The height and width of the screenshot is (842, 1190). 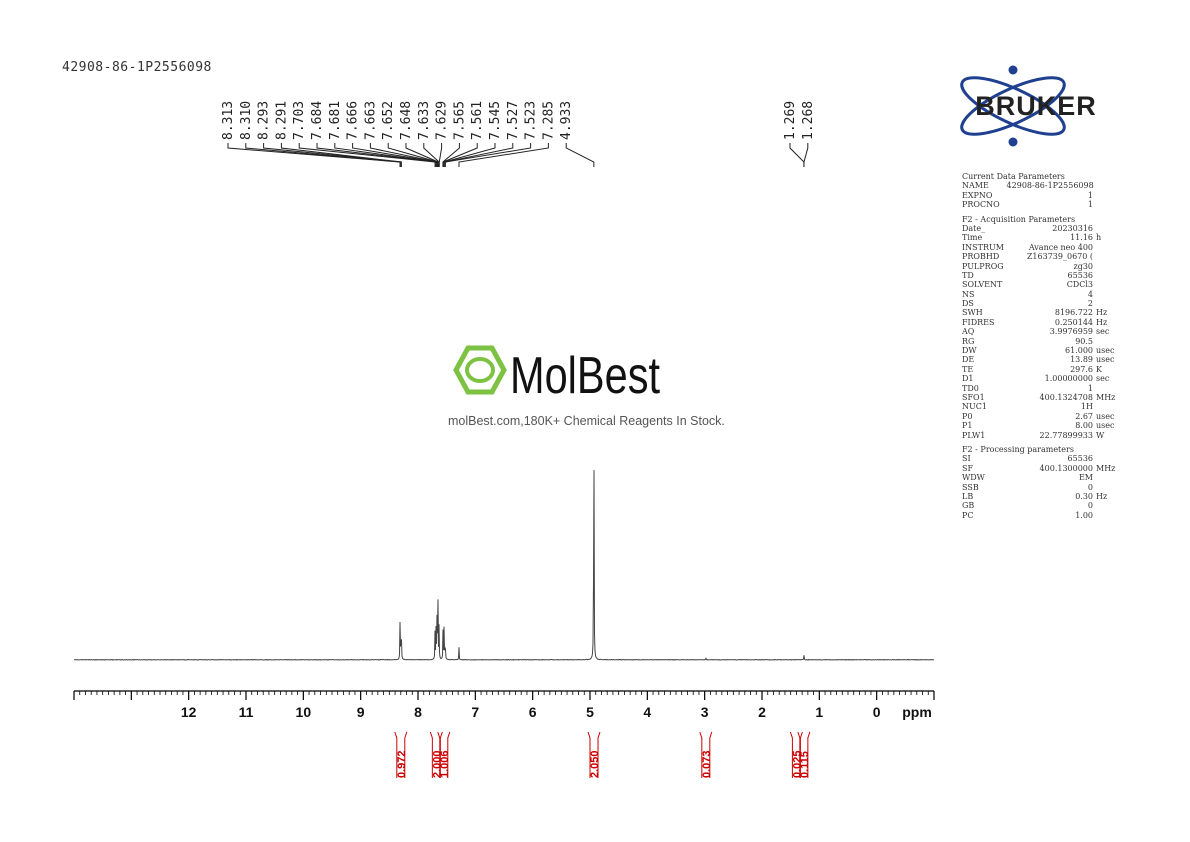 I want to click on parameter-row: NUC1 1H, so click(x=1040, y=406).